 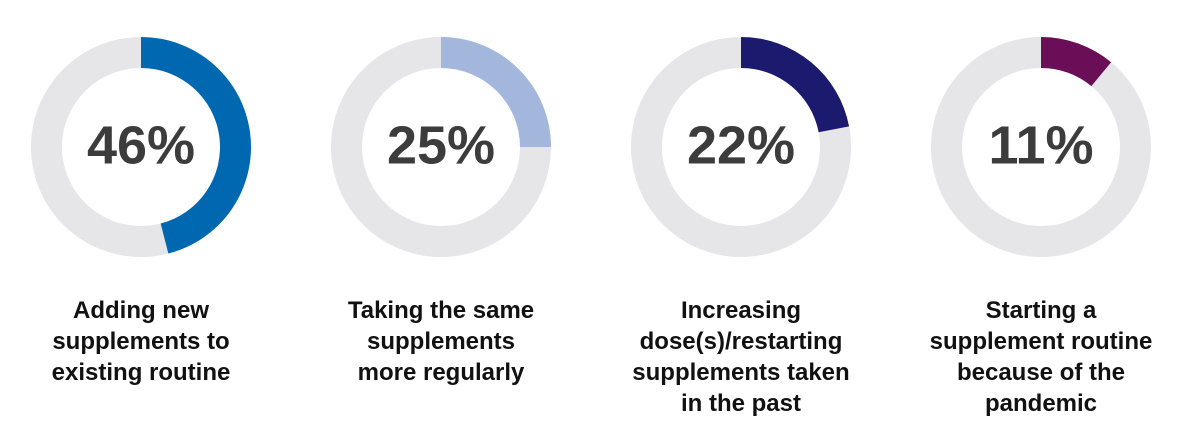 I want to click on donut-caption-line: supplement routine, so click(x=1041, y=341).